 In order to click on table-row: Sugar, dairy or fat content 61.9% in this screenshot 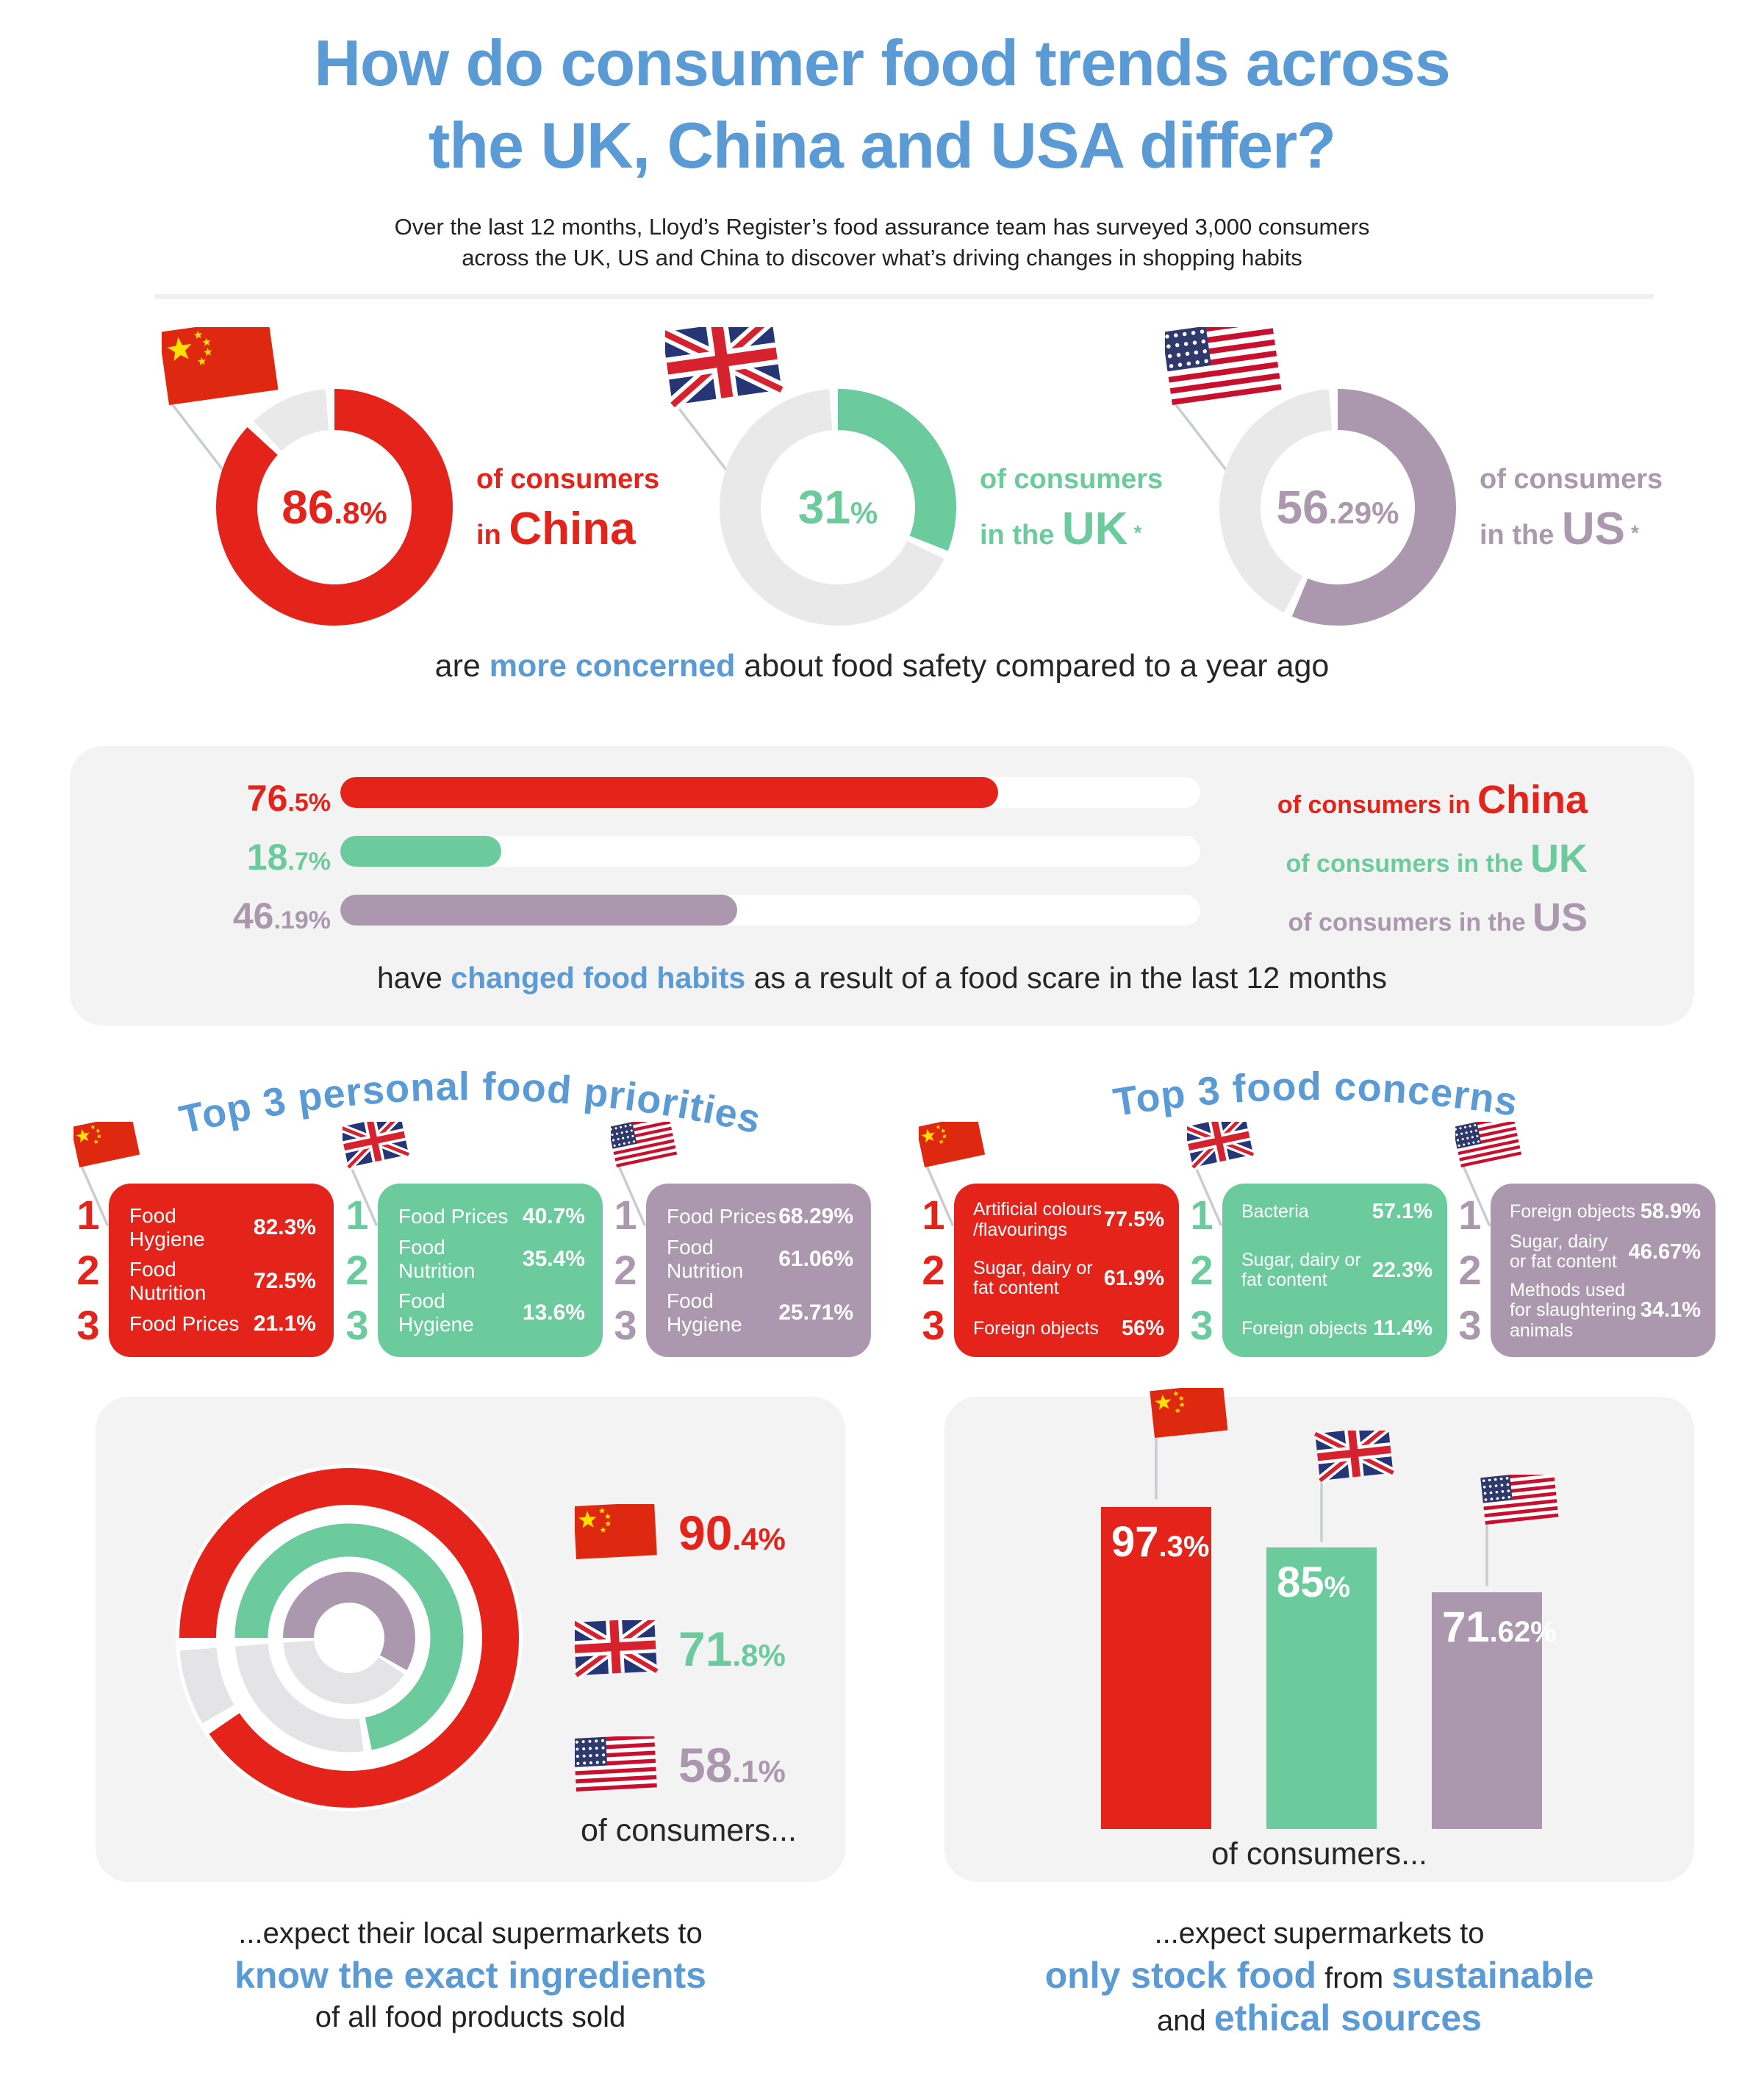, I will do `click(1068, 1277)`.